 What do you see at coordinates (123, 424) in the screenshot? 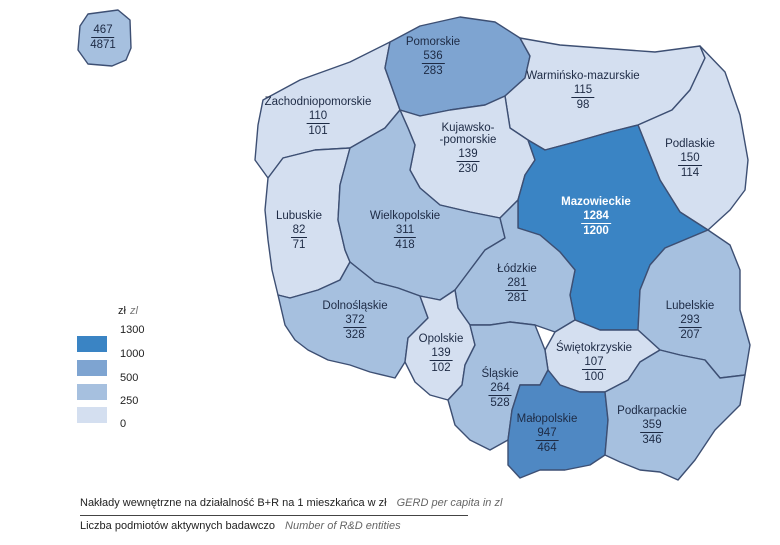
I see `legend-tick: 0` at bounding box center [123, 424].